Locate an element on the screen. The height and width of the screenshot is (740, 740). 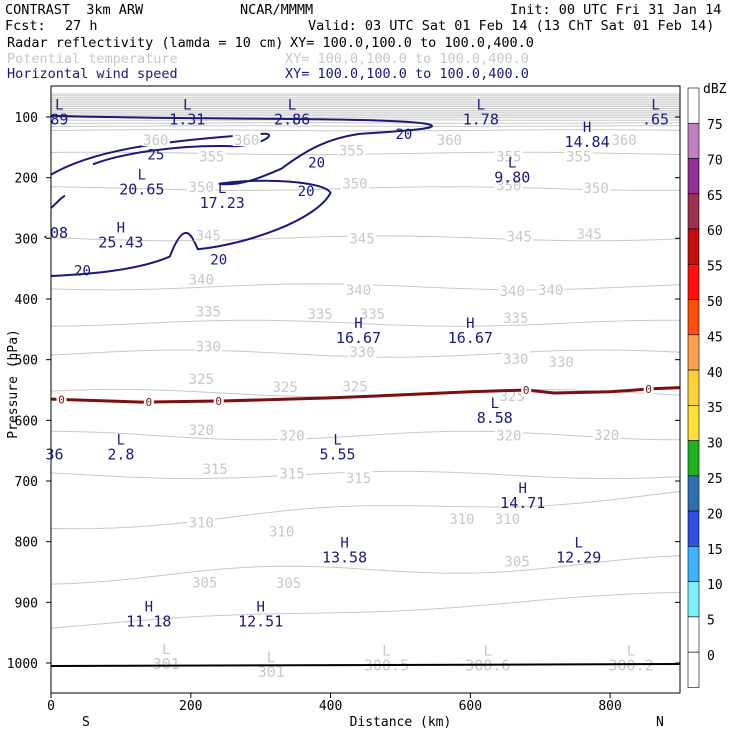
extremum-value: 25.43 is located at coordinates (120, 242).